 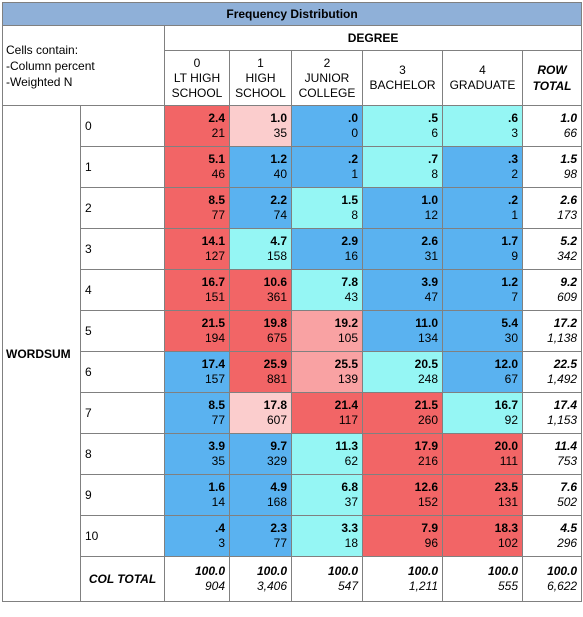 I want to click on column-percent: 2.6, so click(x=429, y=241).